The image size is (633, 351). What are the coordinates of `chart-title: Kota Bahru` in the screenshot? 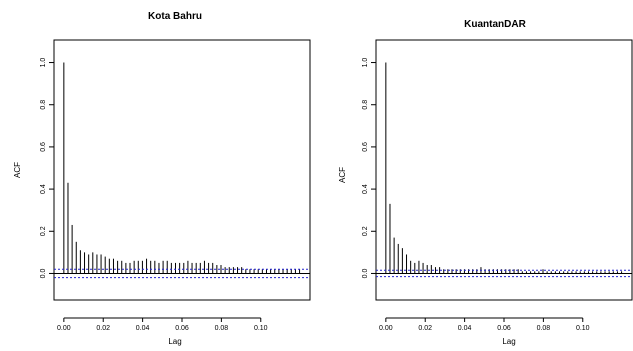 It's located at (175, 16).